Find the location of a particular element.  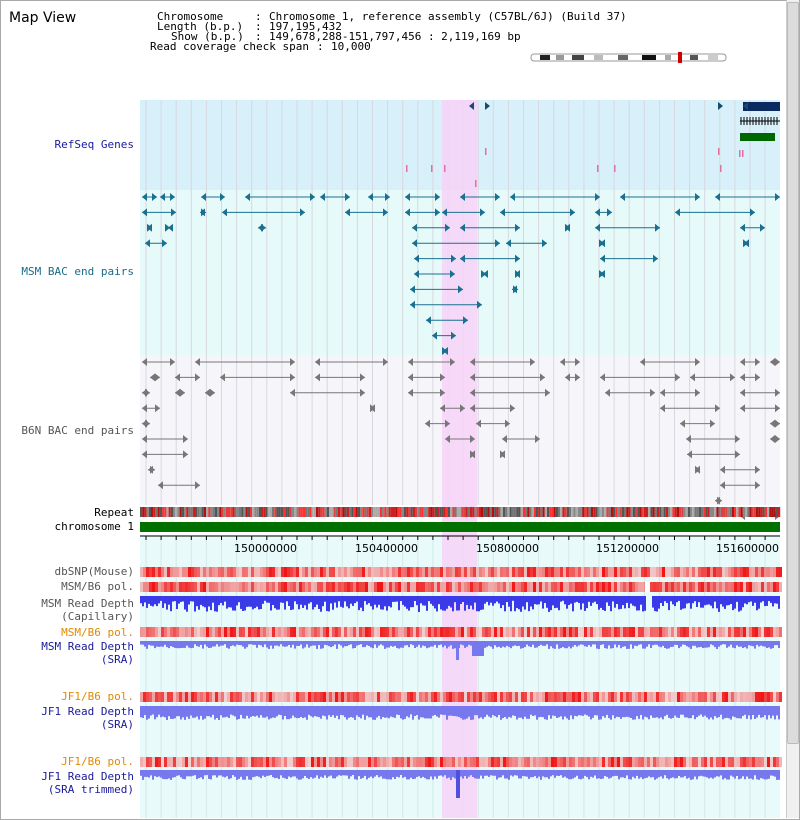

gene-tick is located at coordinates (740, 153).